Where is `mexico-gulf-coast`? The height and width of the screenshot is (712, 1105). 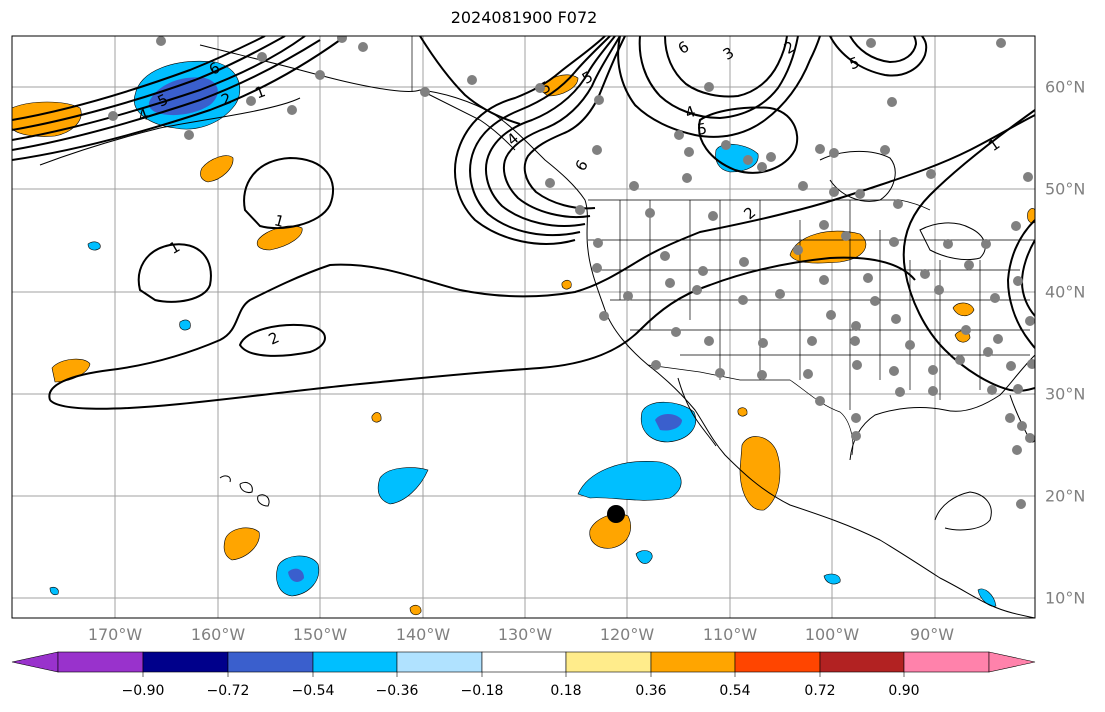 mexico-gulf-coast is located at coordinates (942, 407).